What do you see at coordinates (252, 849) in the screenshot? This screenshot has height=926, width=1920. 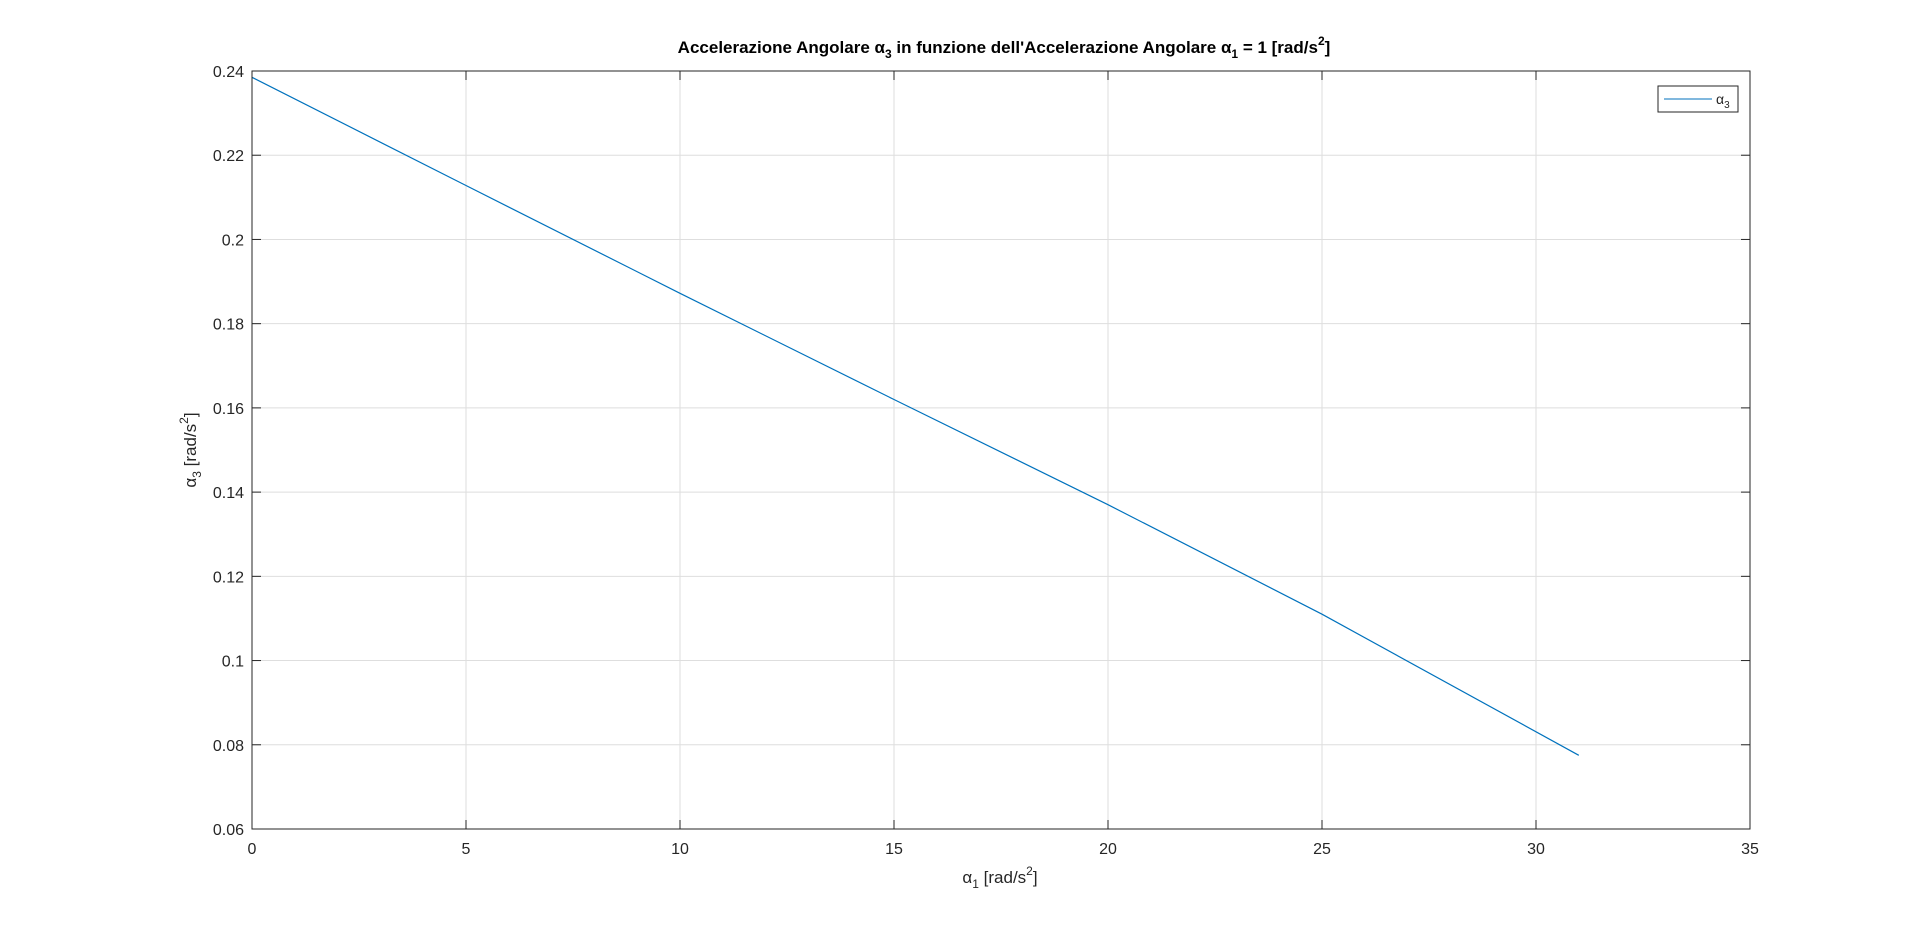 I see `x-tick-label: 0` at bounding box center [252, 849].